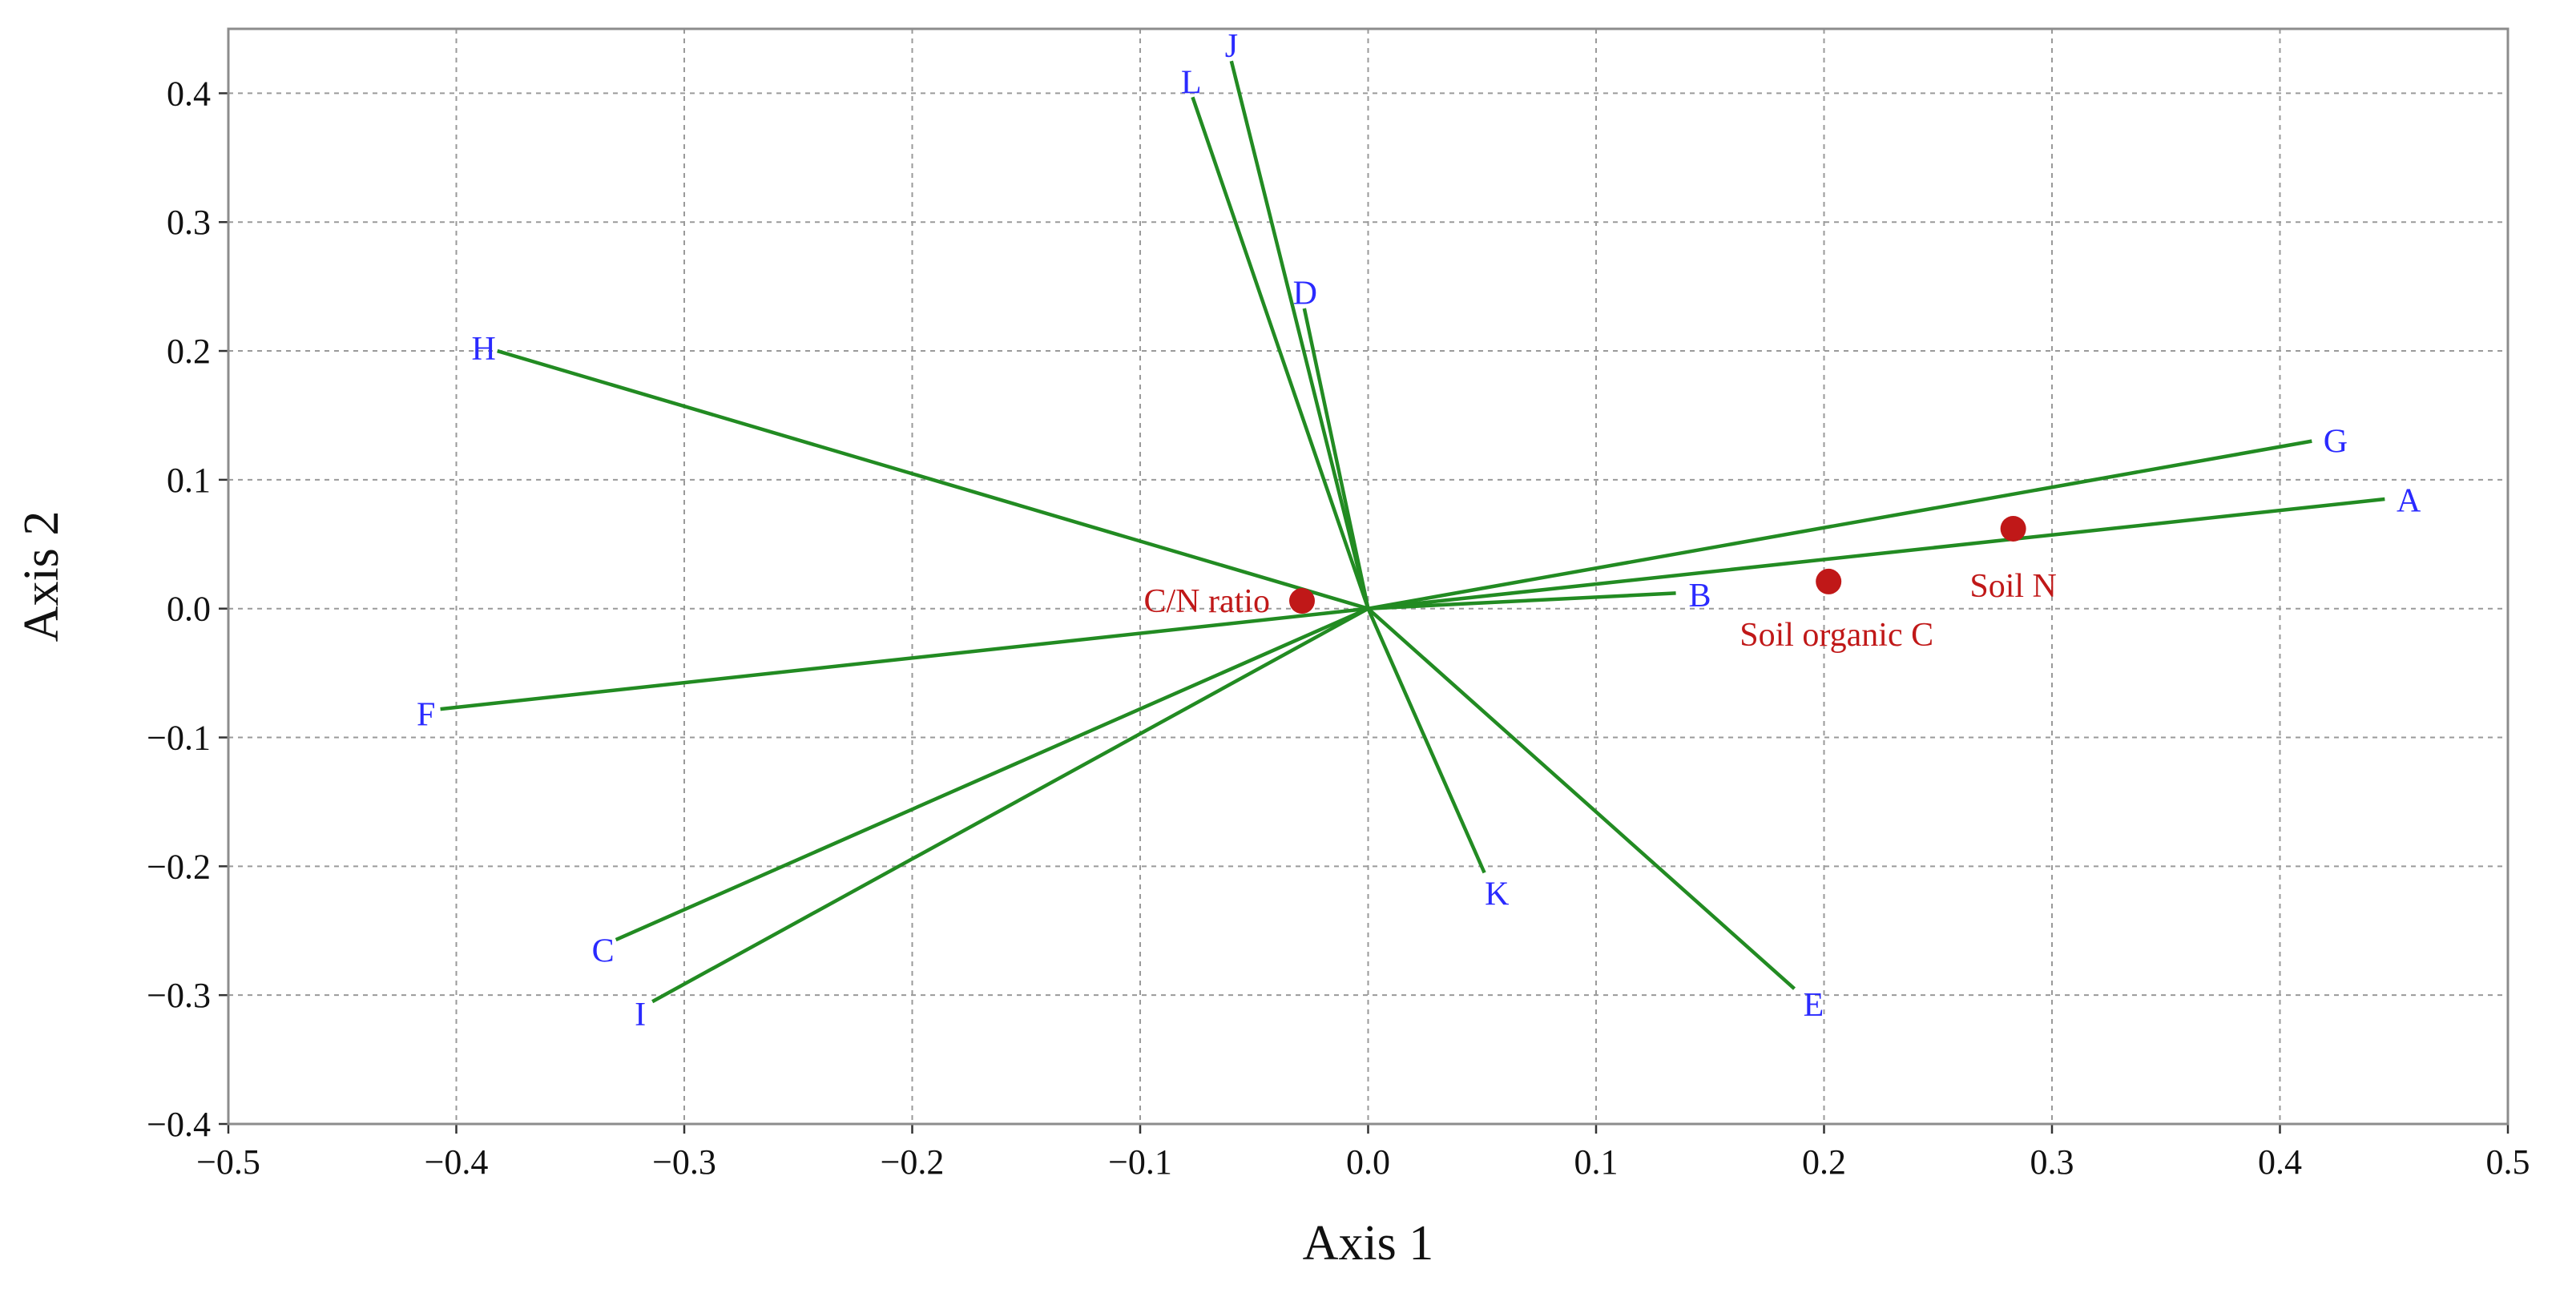 The height and width of the screenshot is (1289, 2576). Describe the element at coordinates (1305, 294) in the screenshot. I see `vector-label-d: D` at that location.